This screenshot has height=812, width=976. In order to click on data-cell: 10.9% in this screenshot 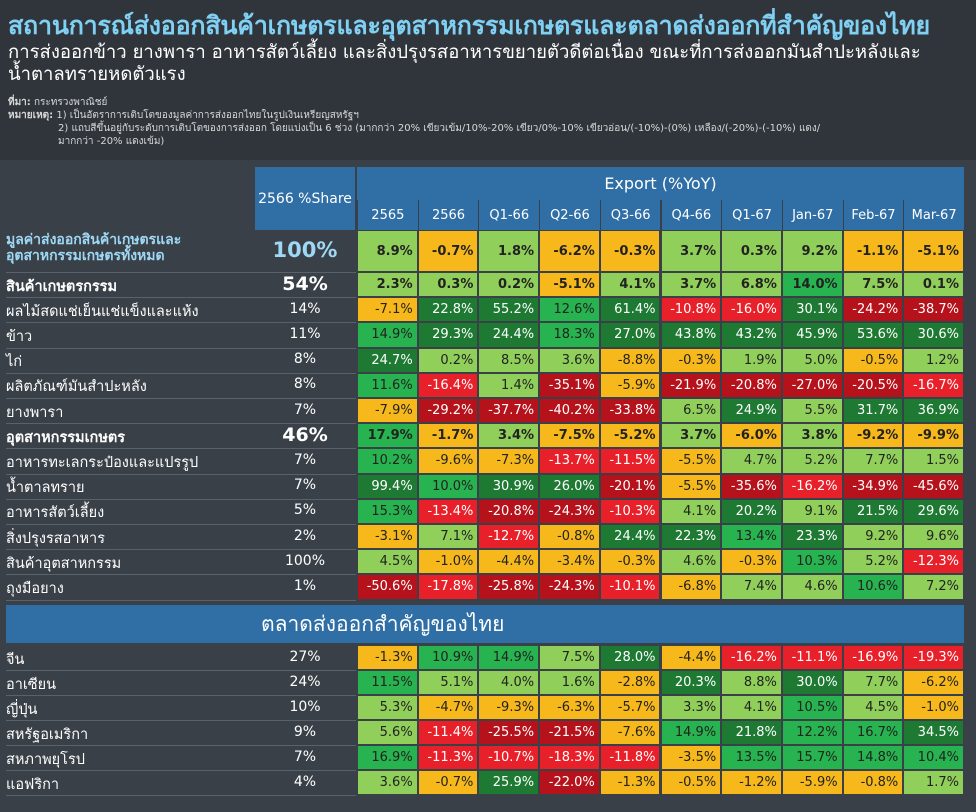, I will do `click(448, 657)`.